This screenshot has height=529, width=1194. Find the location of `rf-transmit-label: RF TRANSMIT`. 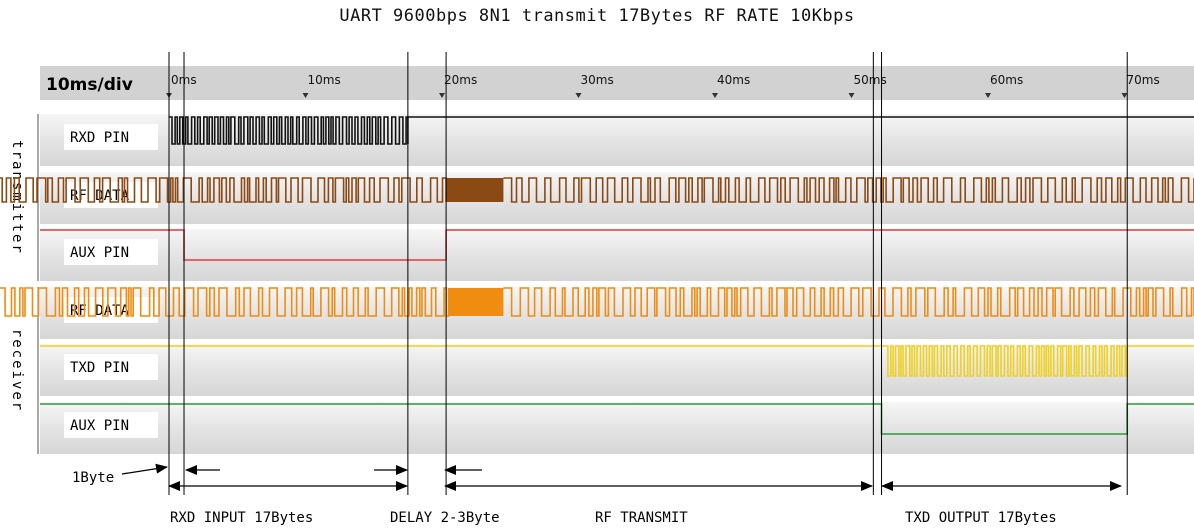

rf-transmit-label: RF TRANSMIT is located at coordinates (641, 518).